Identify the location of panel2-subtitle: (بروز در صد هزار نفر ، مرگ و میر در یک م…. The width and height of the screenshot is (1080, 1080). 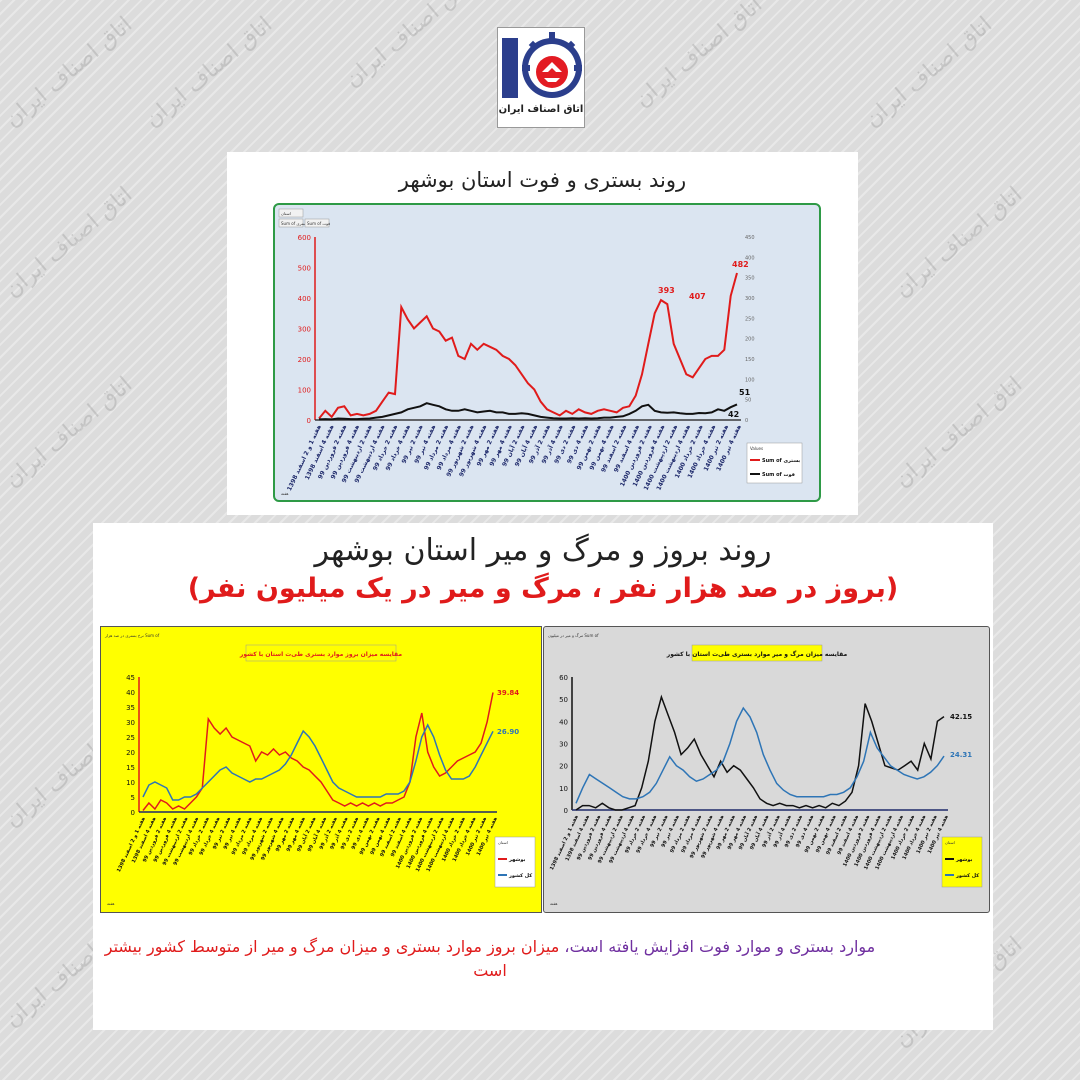
(543, 588).